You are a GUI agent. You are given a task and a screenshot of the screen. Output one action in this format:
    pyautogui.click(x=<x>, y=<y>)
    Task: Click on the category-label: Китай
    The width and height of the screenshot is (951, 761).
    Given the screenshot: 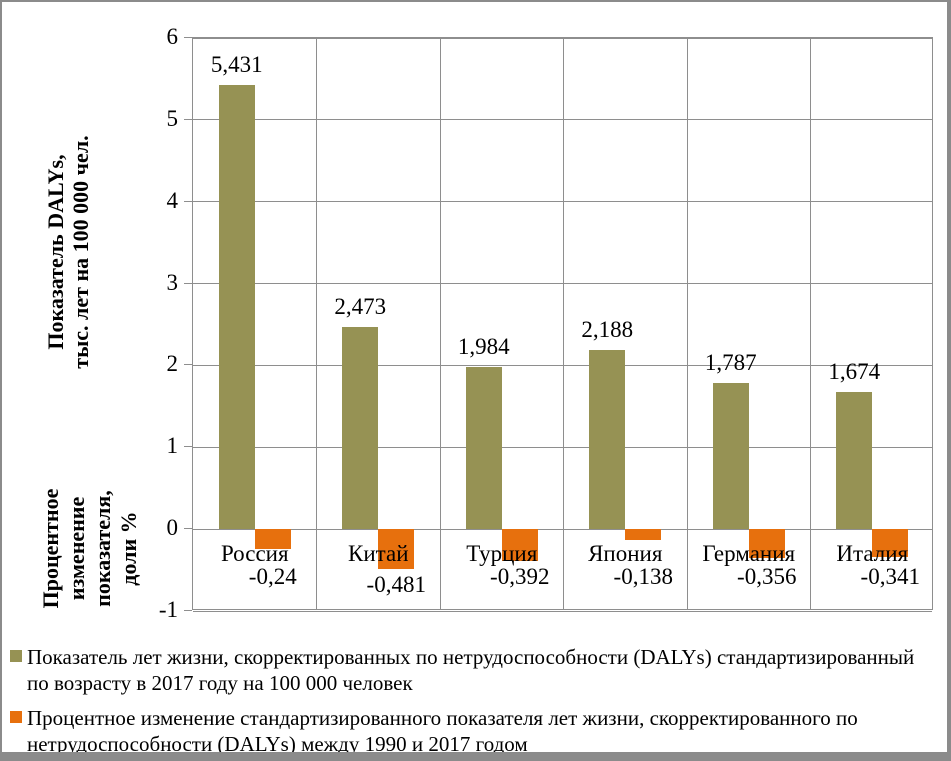 What is the action you would take?
    pyautogui.click(x=378, y=554)
    